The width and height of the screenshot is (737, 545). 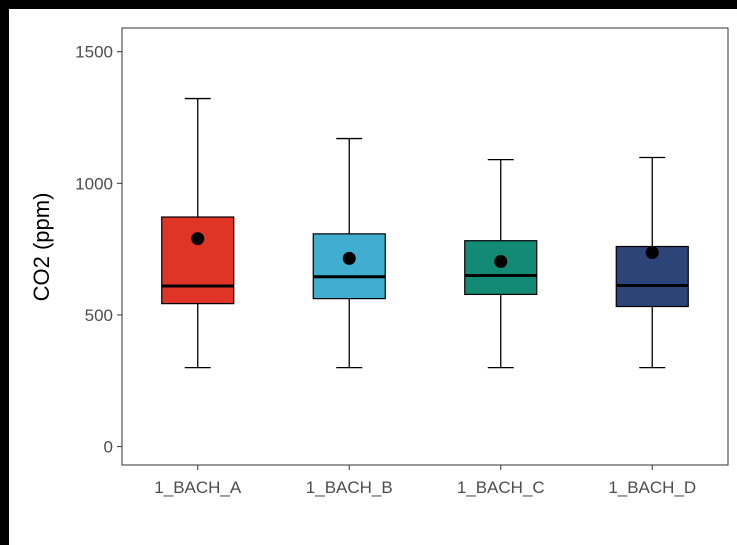 What do you see at coordinates (99, 315) in the screenshot?
I see `y-tick-label: 500` at bounding box center [99, 315].